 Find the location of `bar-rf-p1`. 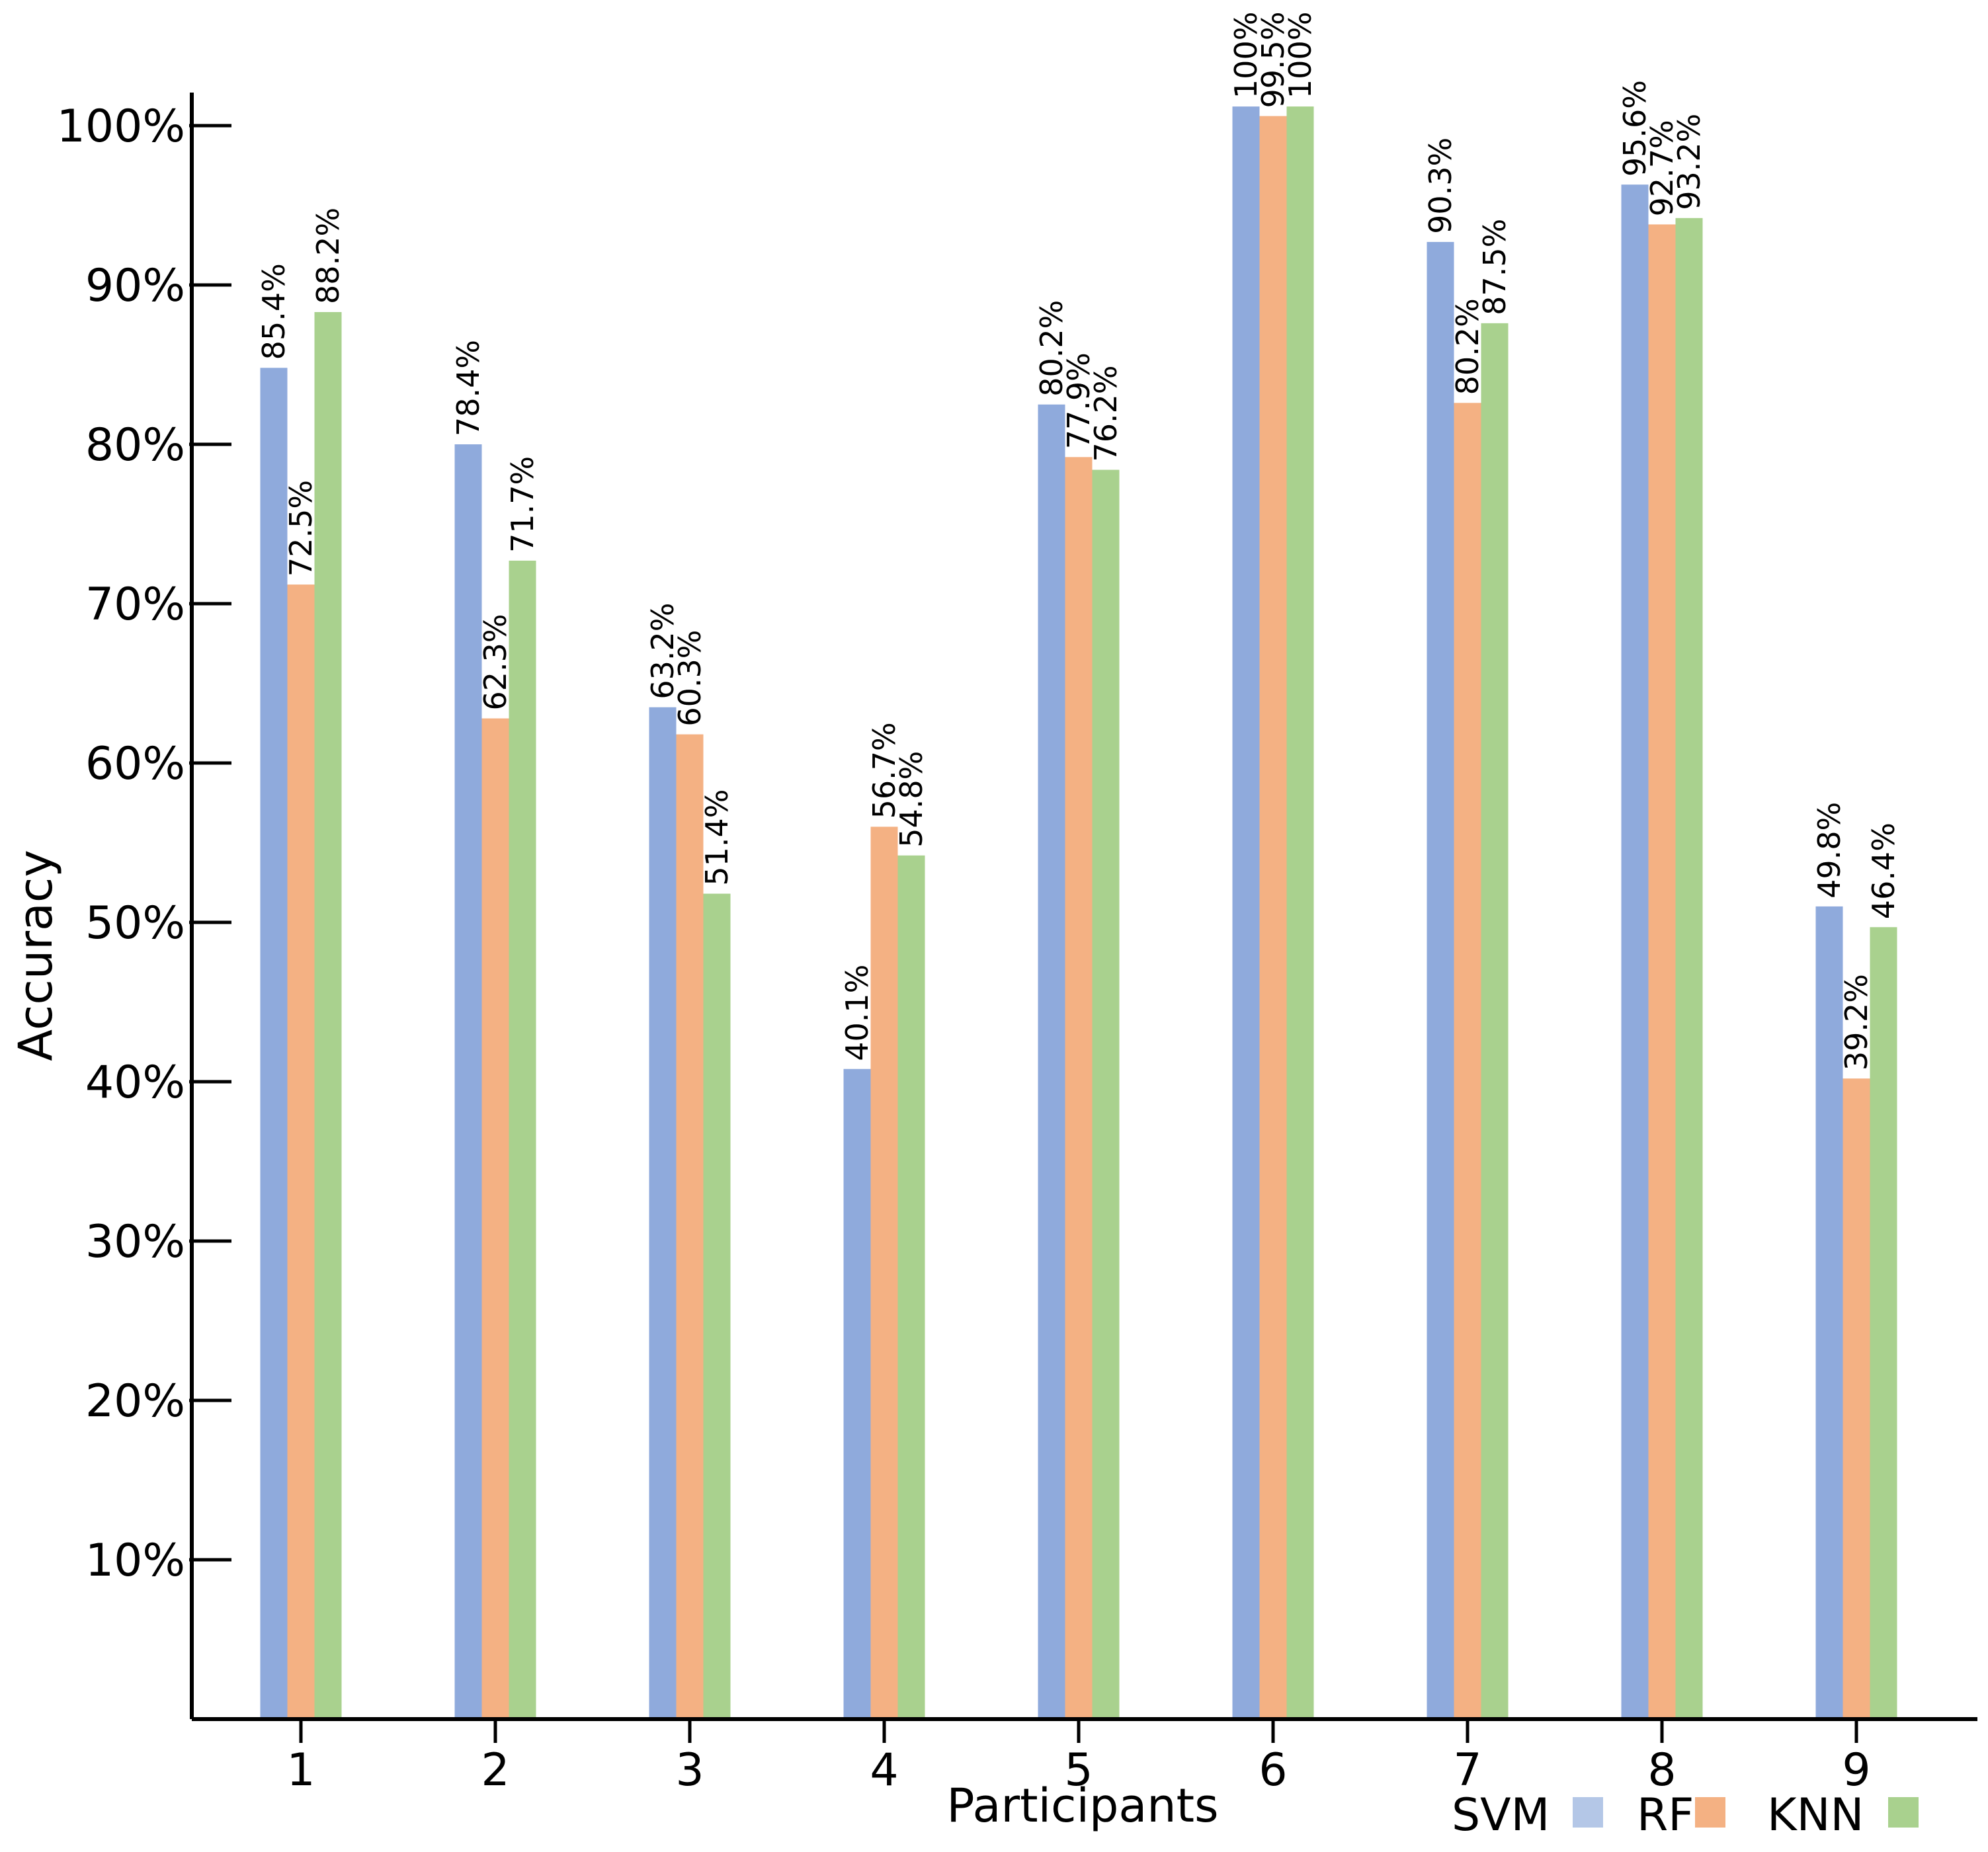

bar-rf-p1 is located at coordinates (301, 1151).